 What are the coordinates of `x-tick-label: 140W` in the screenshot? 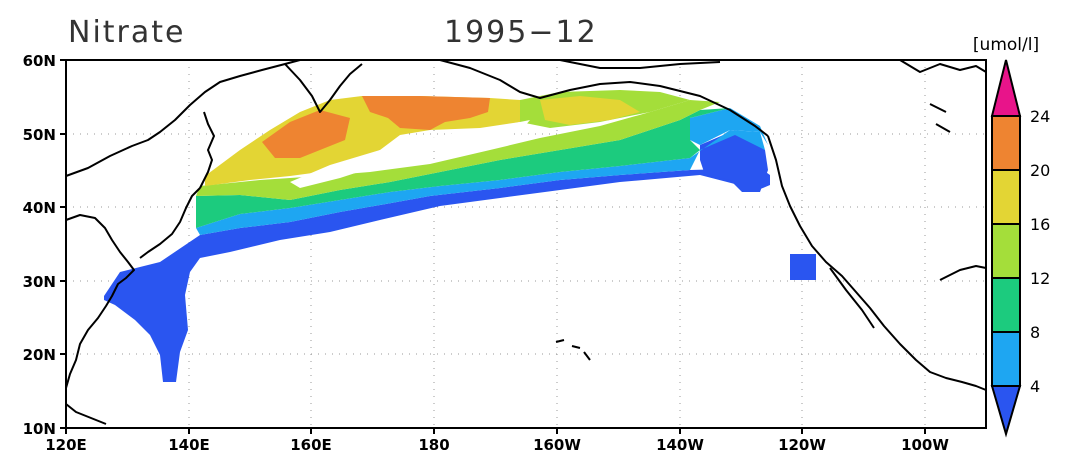 It's located at (680, 445).